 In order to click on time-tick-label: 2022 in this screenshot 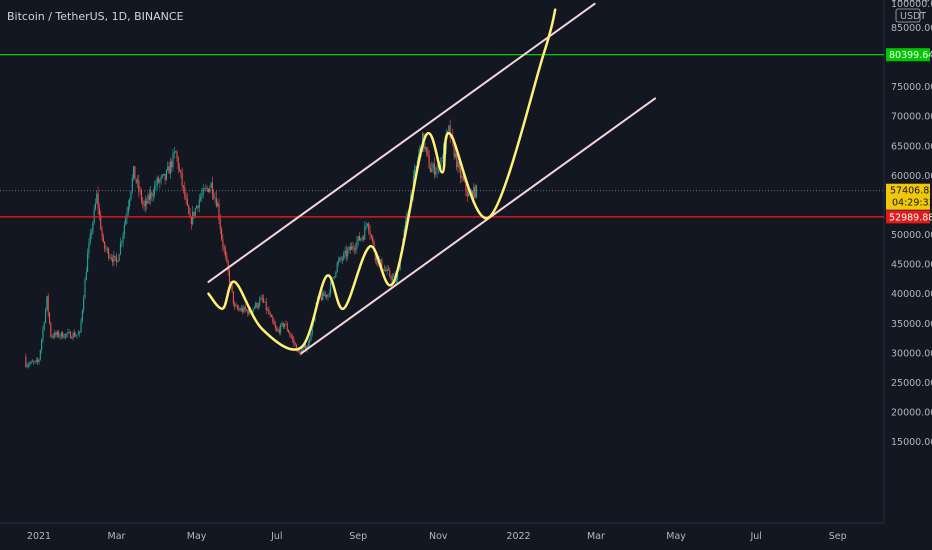, I will do `click(518, 536)`.